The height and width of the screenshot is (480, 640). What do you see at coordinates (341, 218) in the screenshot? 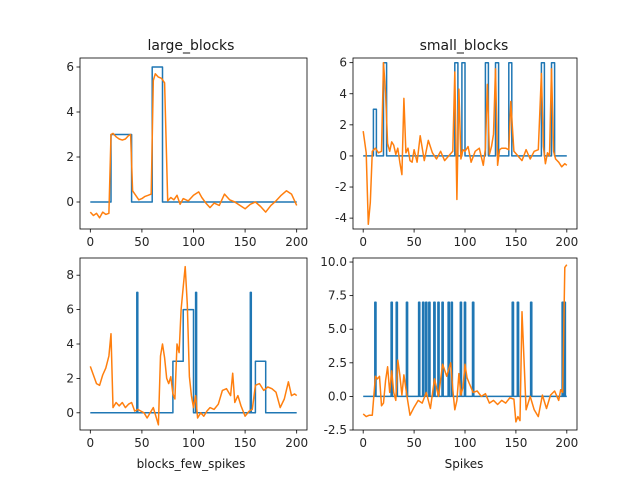
I see `y-tick-label: -4` at bounding box center [341, 218].